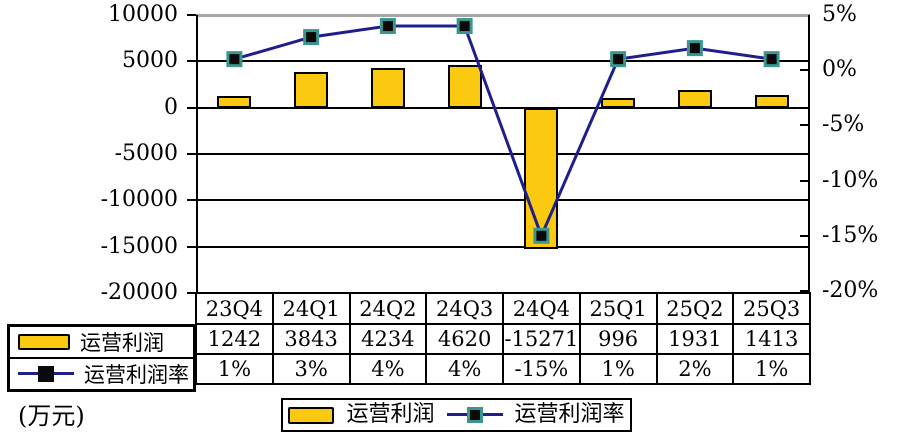 This screenshot has width=900, height=442. Describe the element at coordinates (541, 308) in the screenshot. I see `category-header-cell: 24Q4` at that location.